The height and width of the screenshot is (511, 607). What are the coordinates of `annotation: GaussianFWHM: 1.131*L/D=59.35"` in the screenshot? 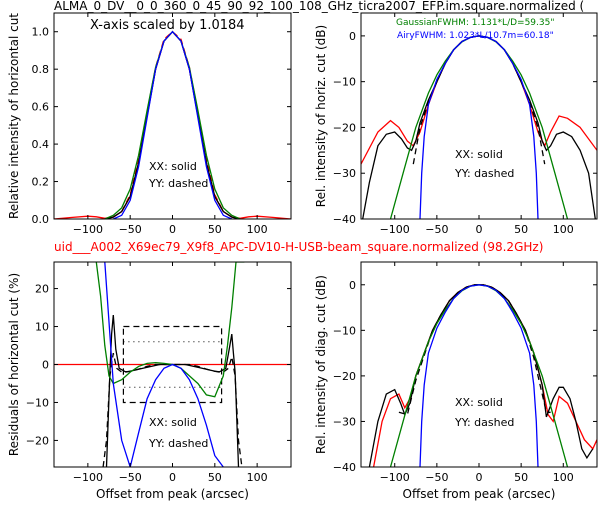 It's located at (475, 23).